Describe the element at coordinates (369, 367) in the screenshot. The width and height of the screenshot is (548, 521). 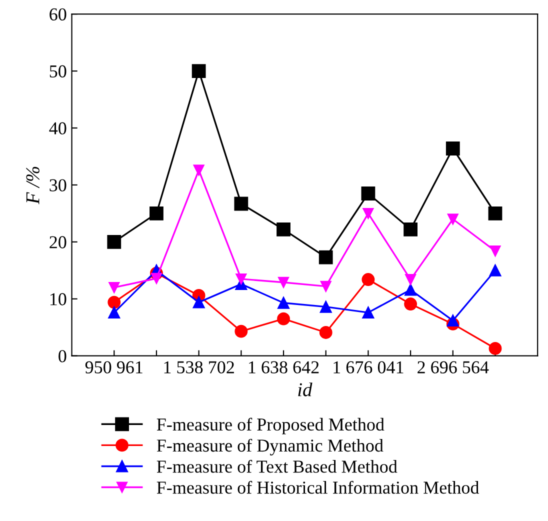
I see `x-tick-label: 1 676 041` at that location.